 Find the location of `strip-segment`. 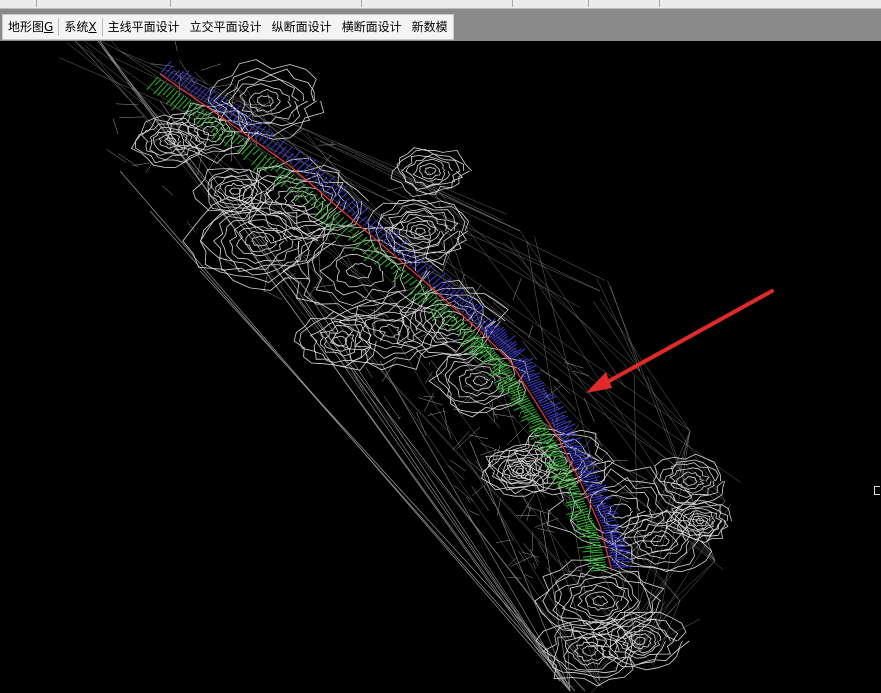

strip-segment is located at coordinates (437, 3).